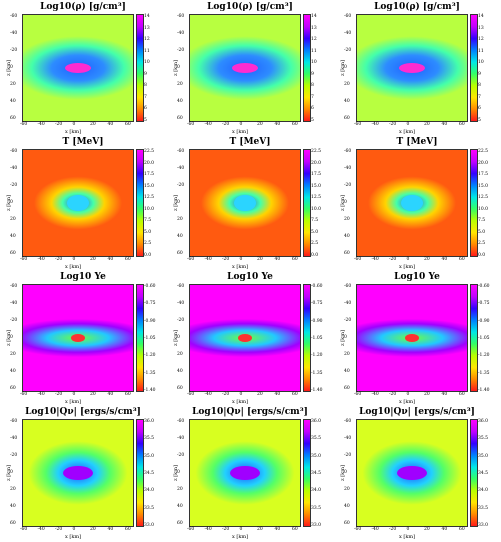  What do you see at coordinates (314, 51) in the screenshot?
I see `colorbar-tick-label: 11` at bounding box center [314, 51].